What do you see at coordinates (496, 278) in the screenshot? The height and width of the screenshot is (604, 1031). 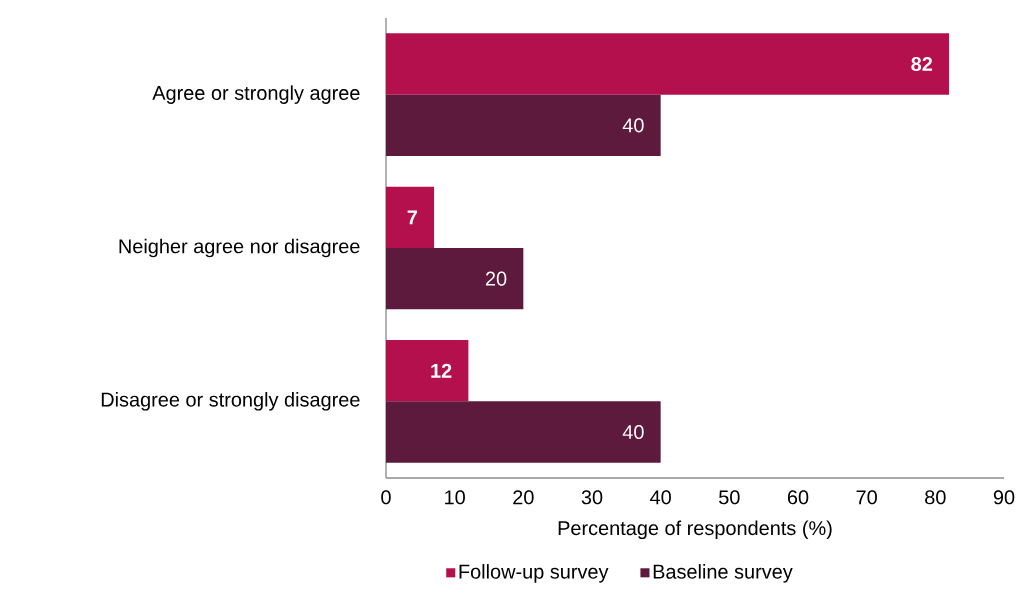 I see `data-label: 20` at bounding box center [496, 278].